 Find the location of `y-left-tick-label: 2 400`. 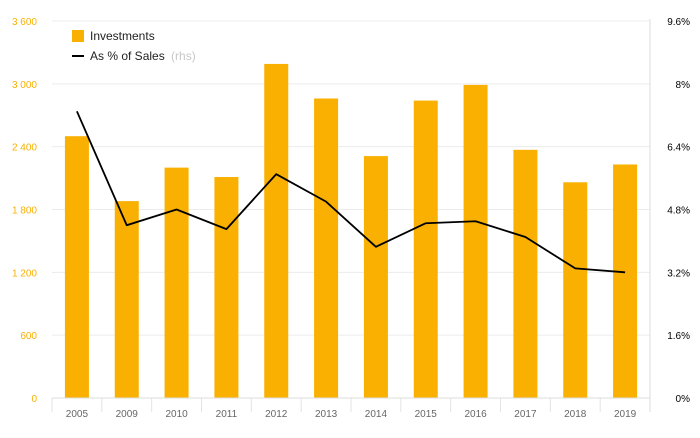

y-left-tick-label: 2 400 is located at coordinates (24, 148).